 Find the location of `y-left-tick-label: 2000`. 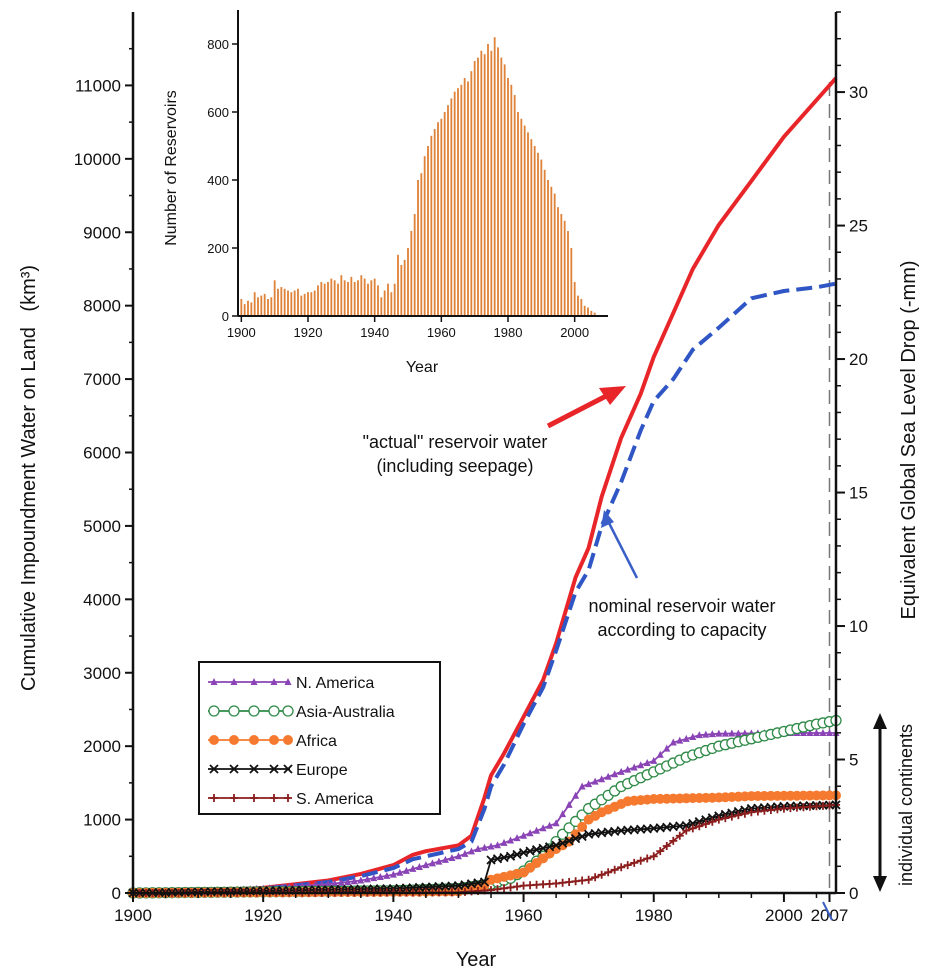

y-left-tick-label: 2000 is located at coordinates (102, 746).